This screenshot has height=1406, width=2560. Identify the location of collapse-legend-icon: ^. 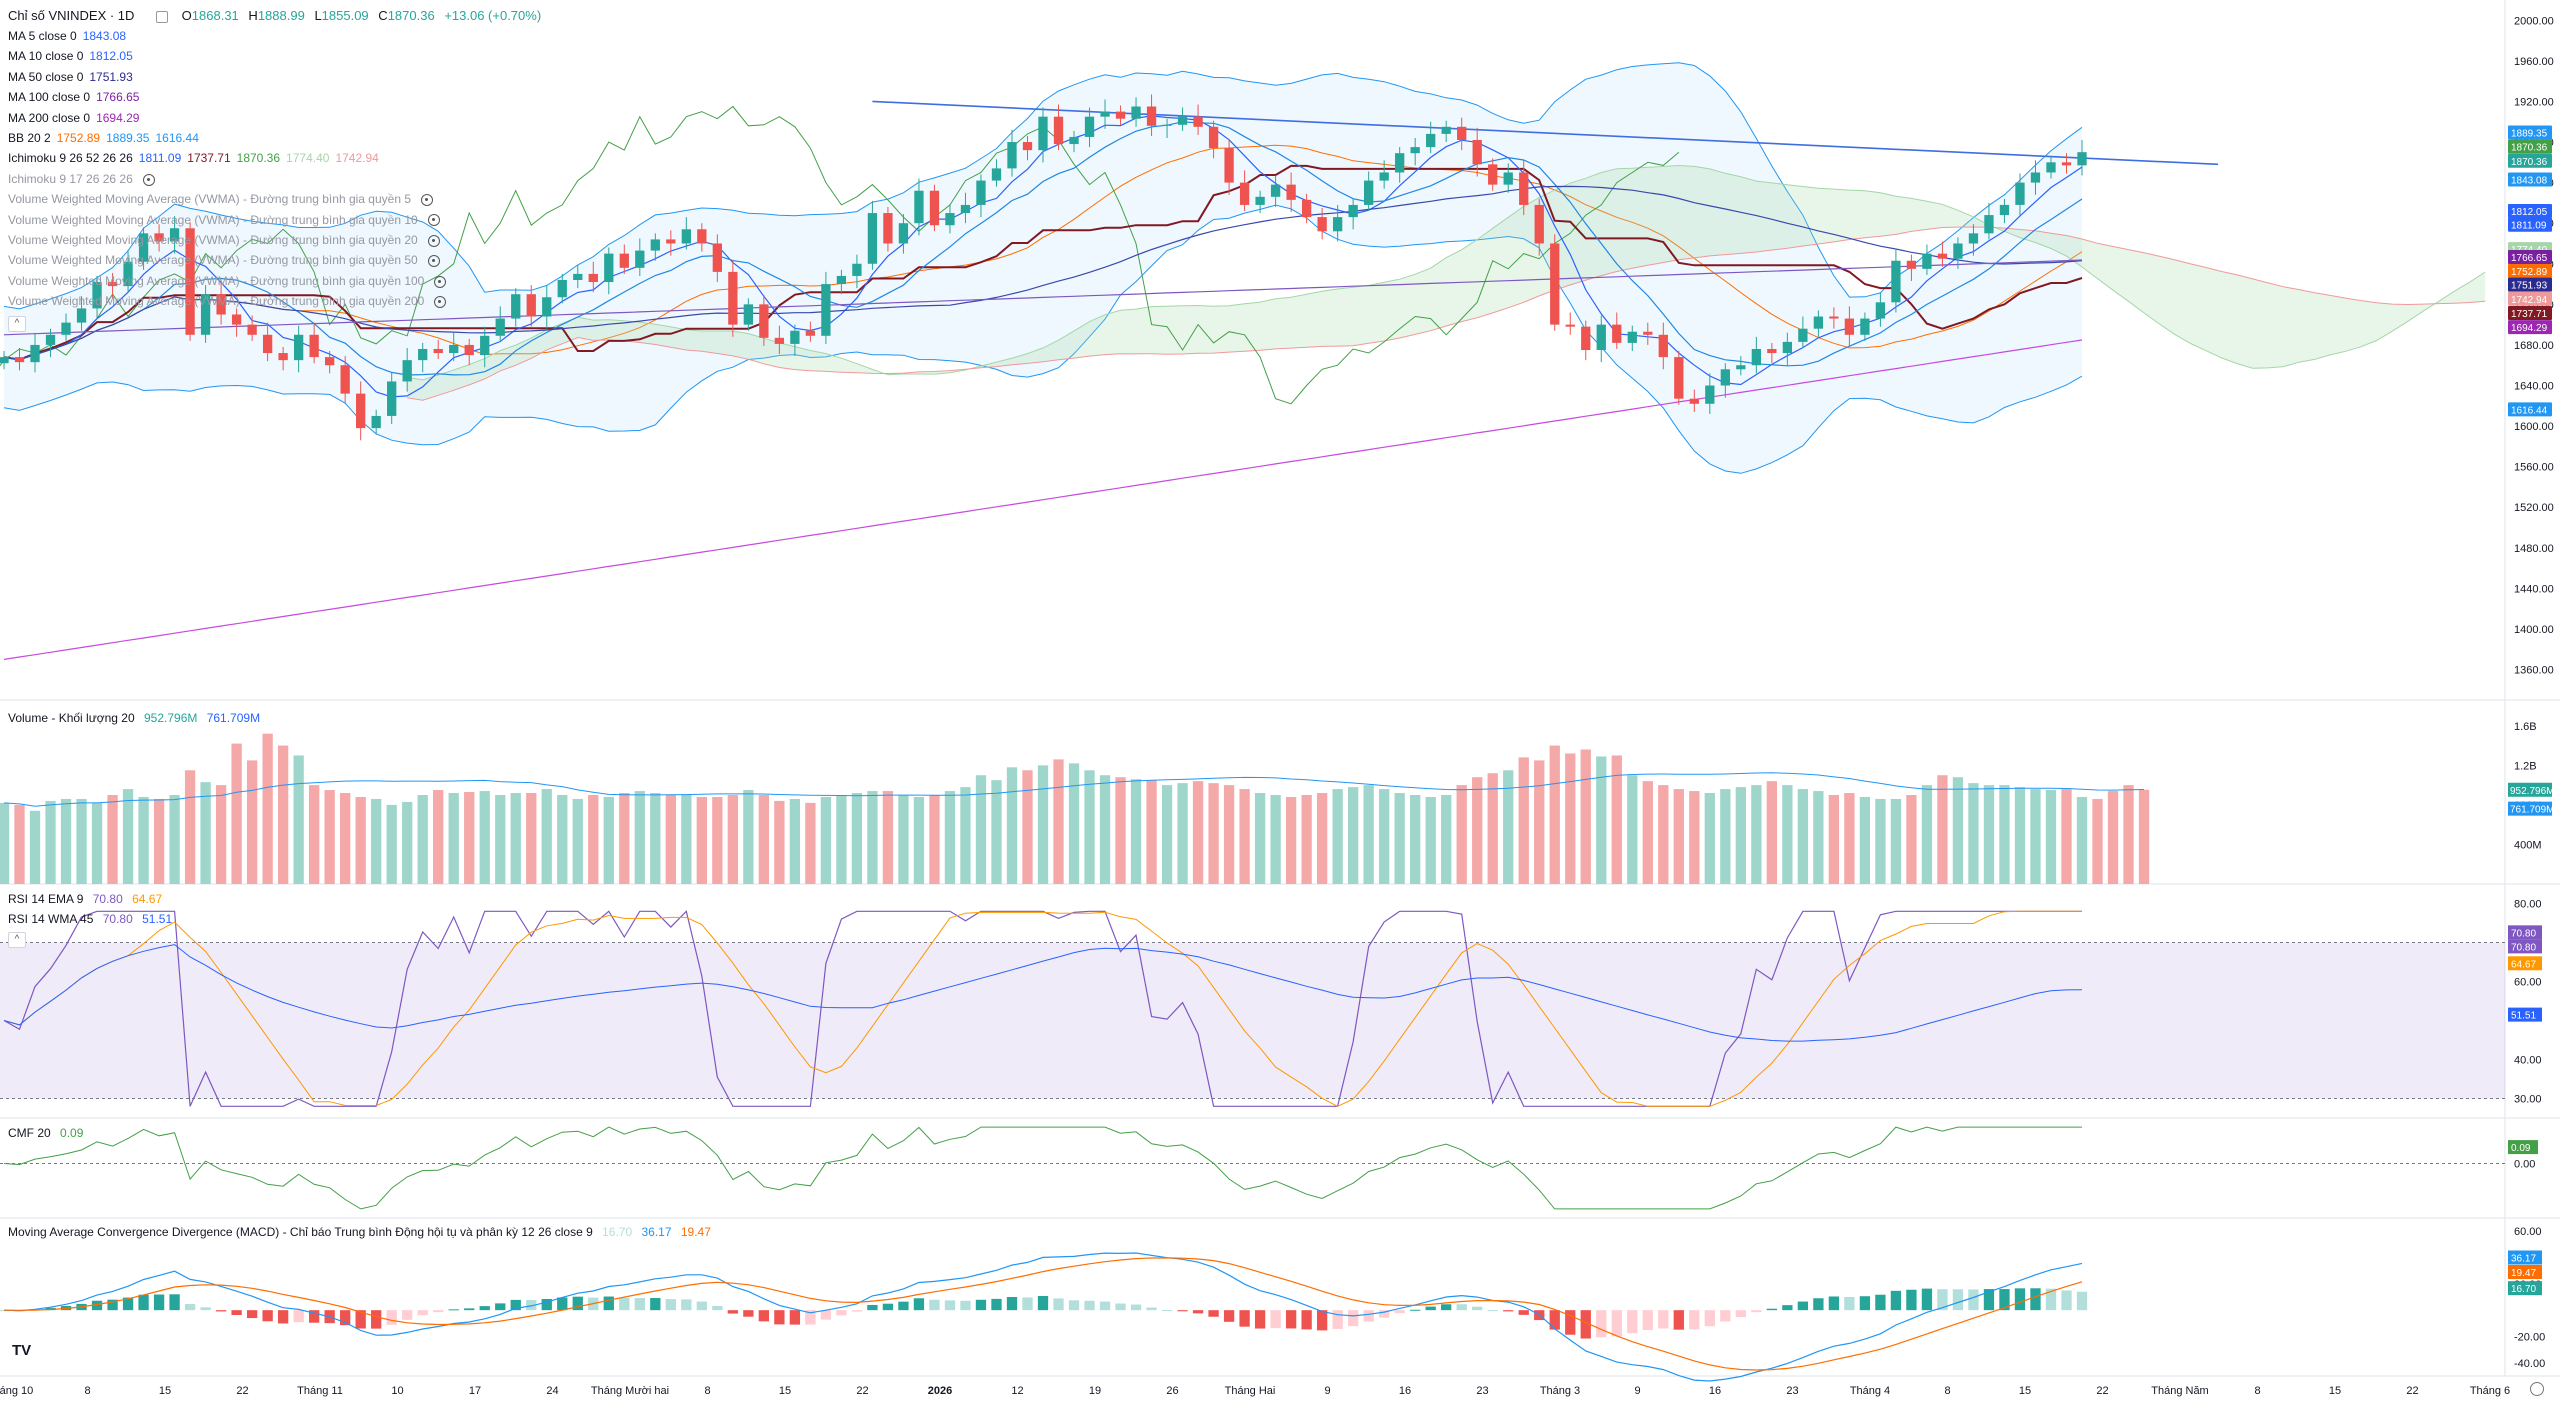
(17, 324).